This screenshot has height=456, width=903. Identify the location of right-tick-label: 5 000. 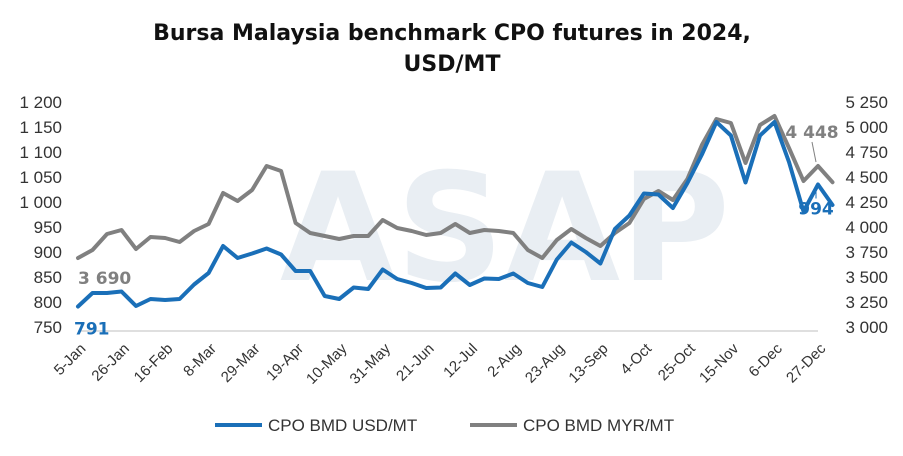
(866, 127).